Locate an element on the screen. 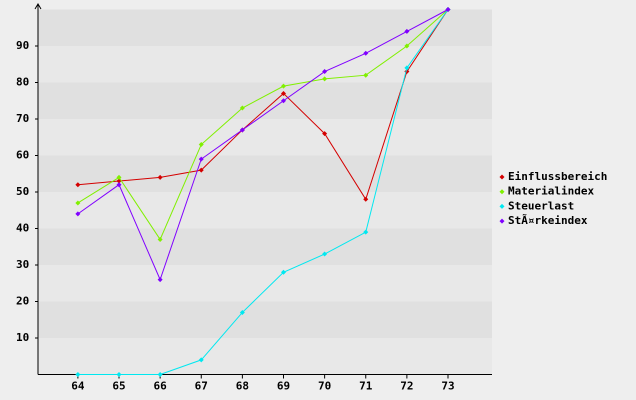 This screenshot has width=636, height=400. legend-label: Einflussbereich is located at coordinates (557, 176).